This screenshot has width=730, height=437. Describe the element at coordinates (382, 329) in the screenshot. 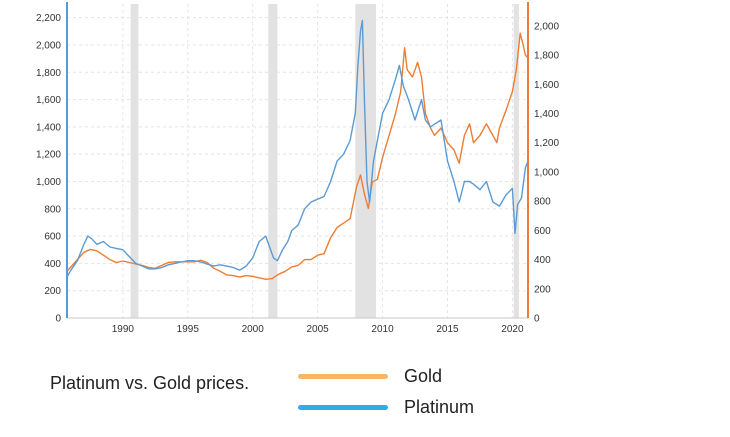

I see `x-tick-label-4: 2010` at that location.